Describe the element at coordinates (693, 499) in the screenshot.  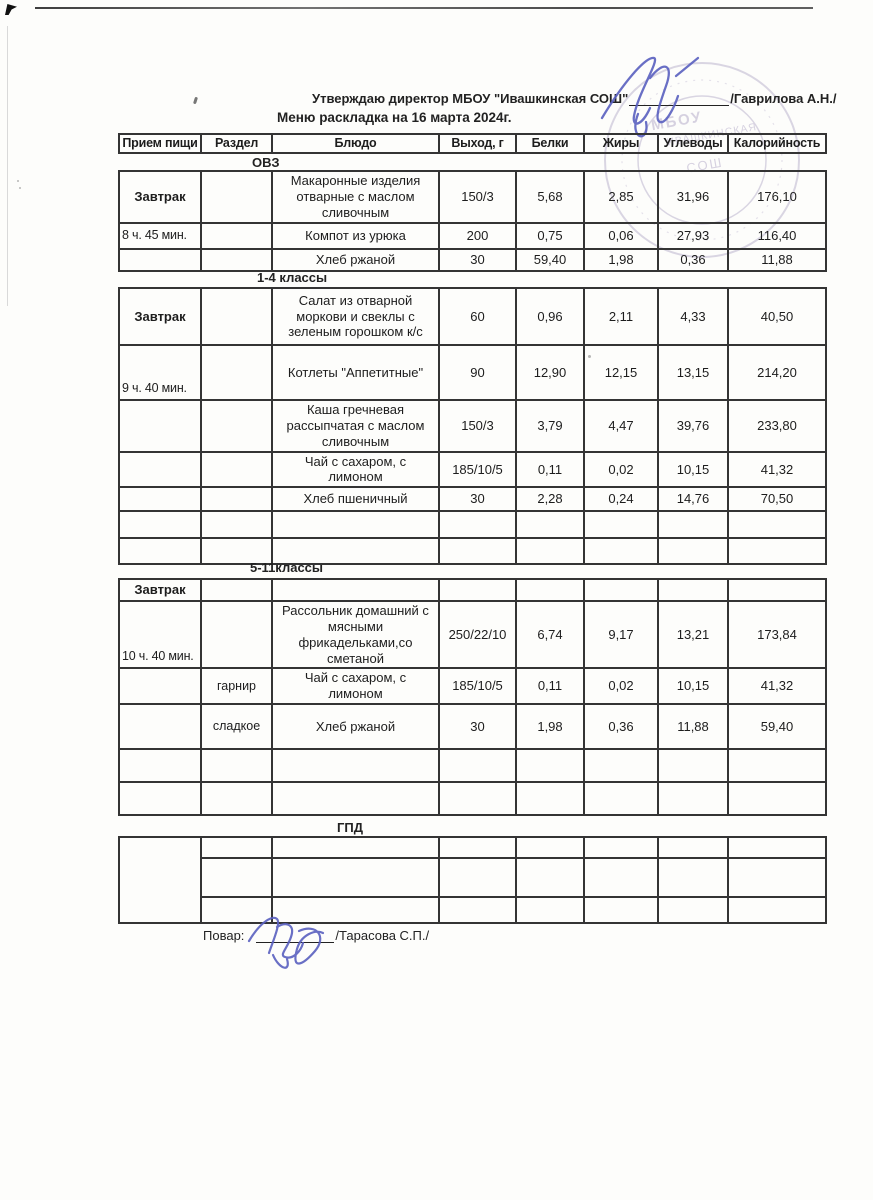
I see `cell-carbs: 14,76` at that location.